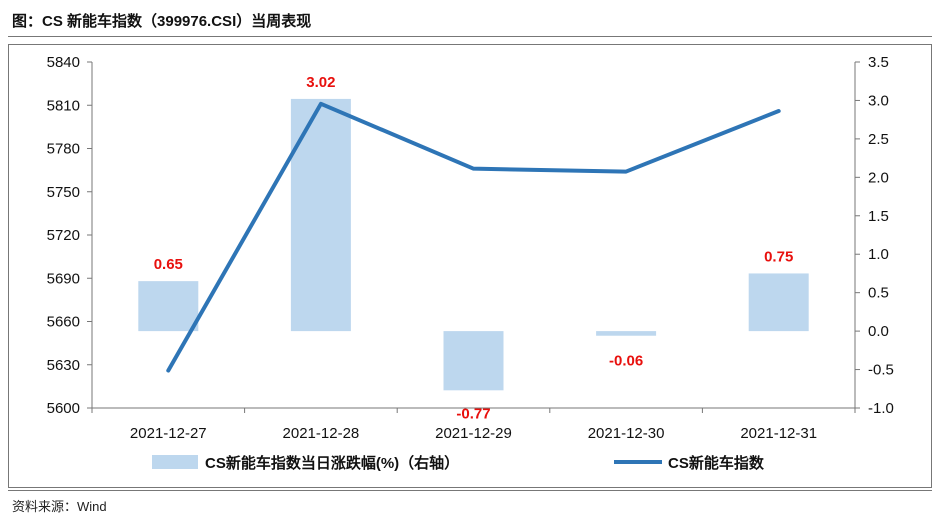  What do you see at coordinates (63, 408) in the screenshot?
I see `left-tick-label: 5600` at bounding box center [63, 408].